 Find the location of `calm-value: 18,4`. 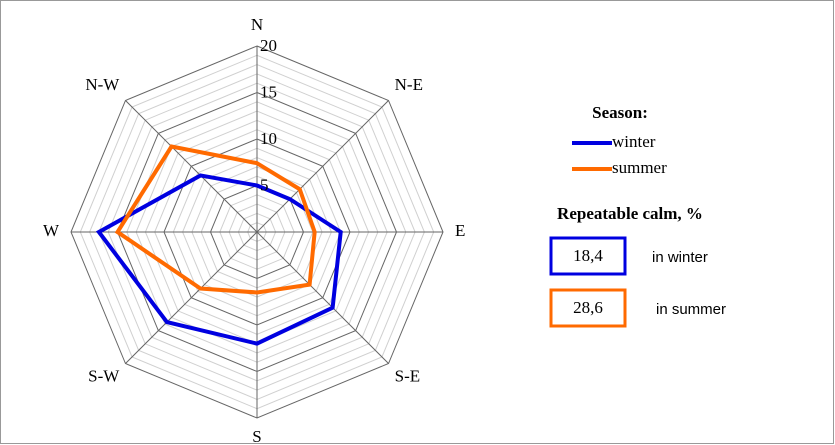

calm-value: 18,4 is located at coordinates (588, 255).